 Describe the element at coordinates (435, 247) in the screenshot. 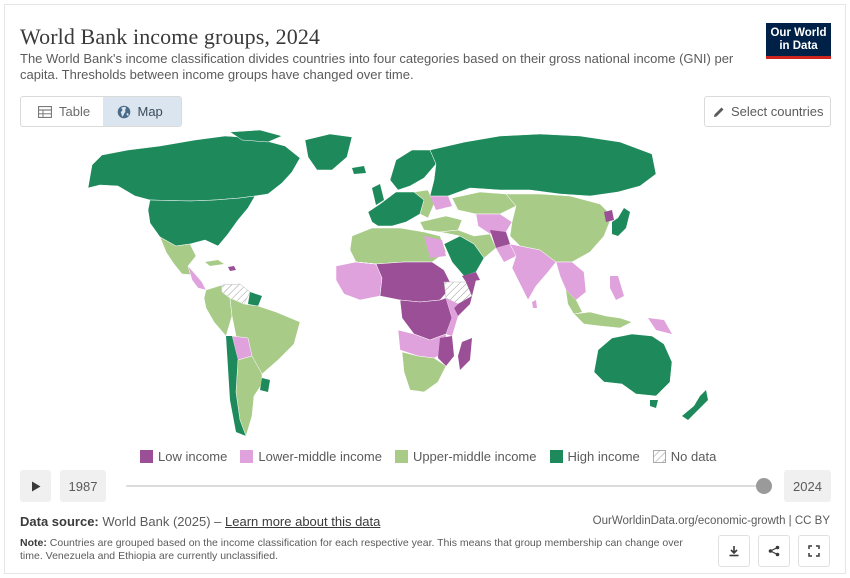

I see `region-egypt` at that location.